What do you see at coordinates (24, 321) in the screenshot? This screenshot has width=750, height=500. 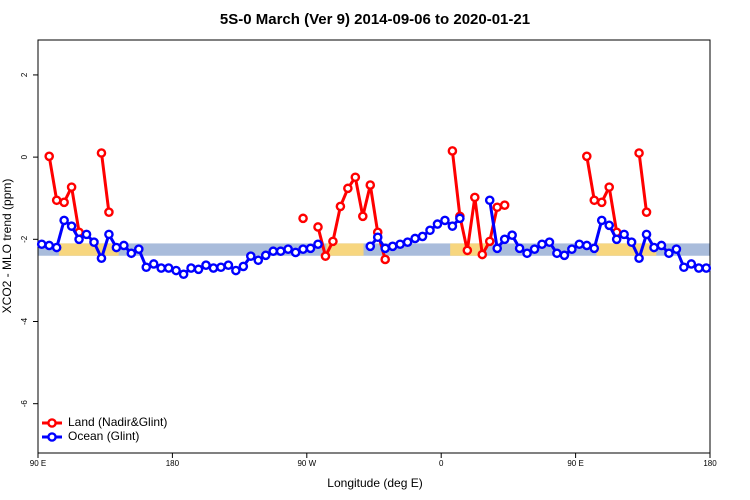 I see `y-tick-label: -4` at bounding box center [24, 321].